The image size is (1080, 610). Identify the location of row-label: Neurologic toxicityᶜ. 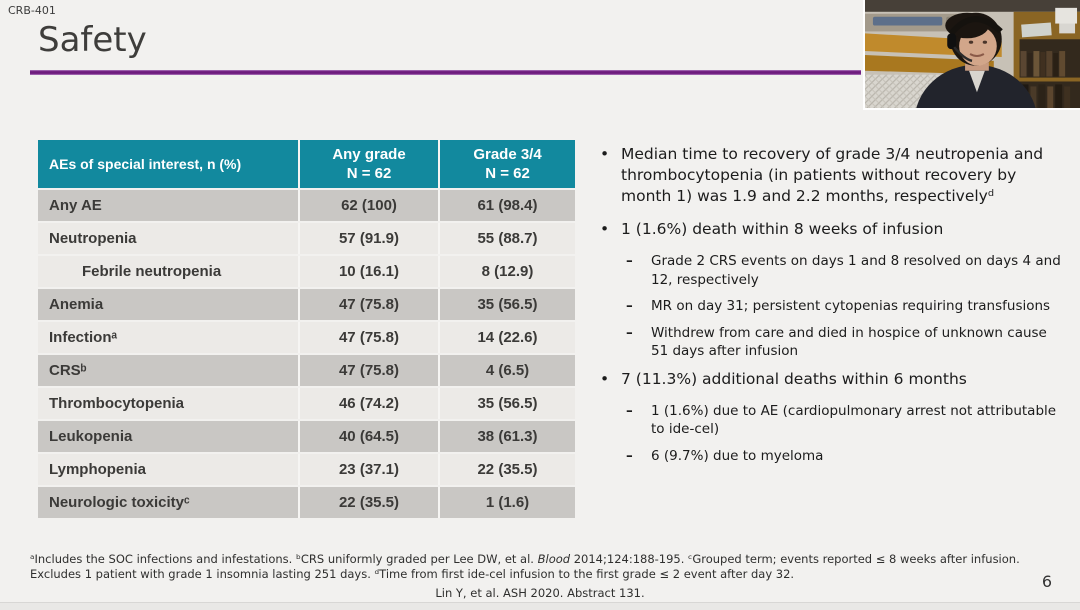
(169, 502).